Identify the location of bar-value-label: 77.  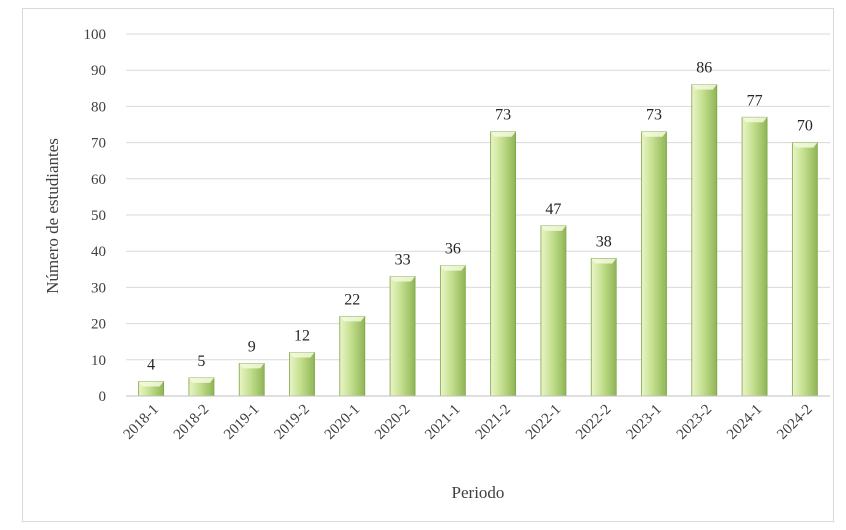
(755, 100).